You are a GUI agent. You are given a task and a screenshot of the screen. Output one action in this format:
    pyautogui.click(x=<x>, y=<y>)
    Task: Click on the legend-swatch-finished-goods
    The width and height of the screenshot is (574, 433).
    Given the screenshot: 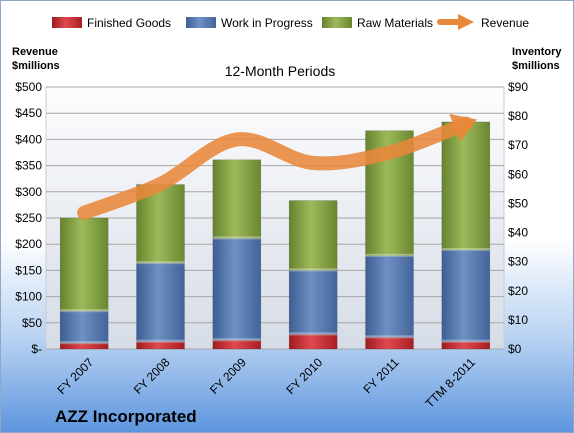 What is the action you would take?
    pyautogui.click(x=67, y=22)
    